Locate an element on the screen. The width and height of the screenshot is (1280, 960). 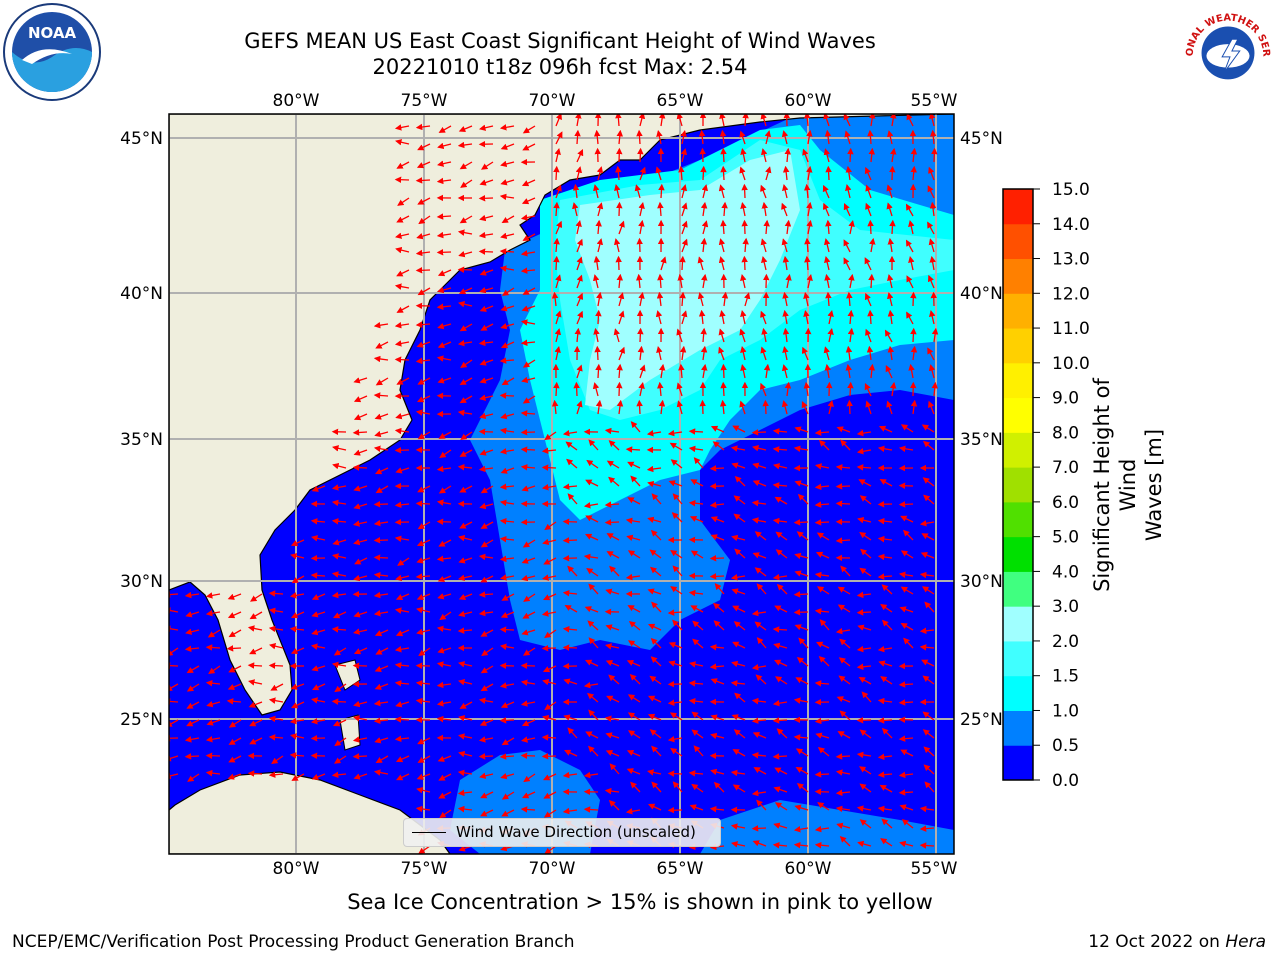
colorbar-frame is located at coordinates (1018, 484).